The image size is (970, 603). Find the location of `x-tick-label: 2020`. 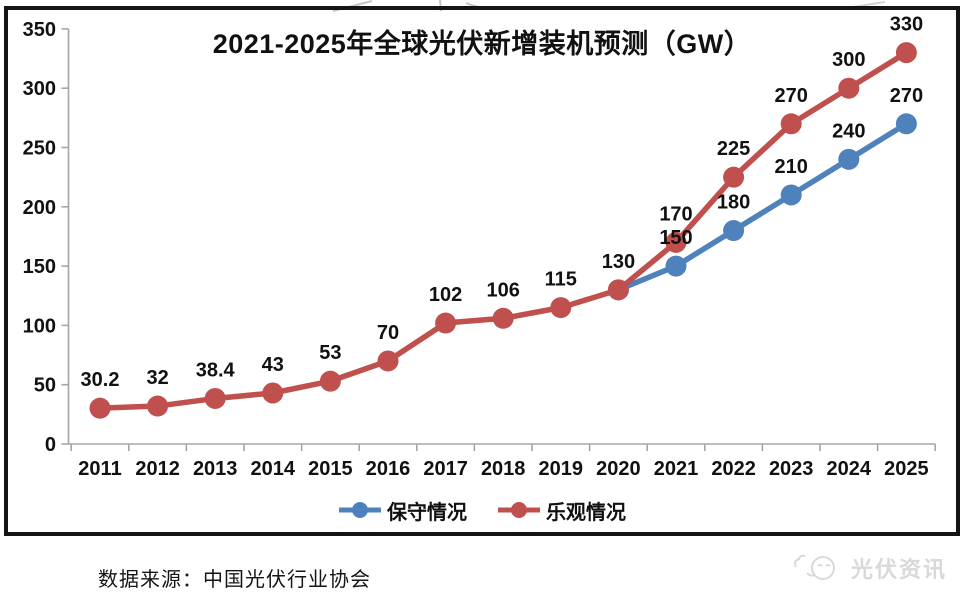

x-tick-label: 2020 is located at coordinates (618, 469).